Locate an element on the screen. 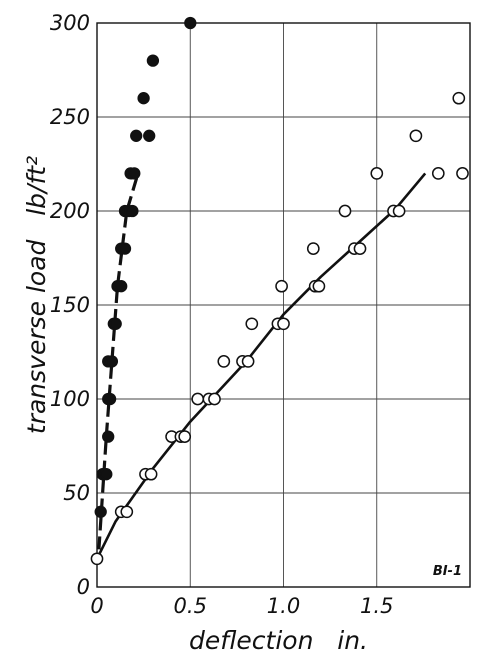  y-axis-label: transverse load lb/ft² is located at coordinates (36, 295).